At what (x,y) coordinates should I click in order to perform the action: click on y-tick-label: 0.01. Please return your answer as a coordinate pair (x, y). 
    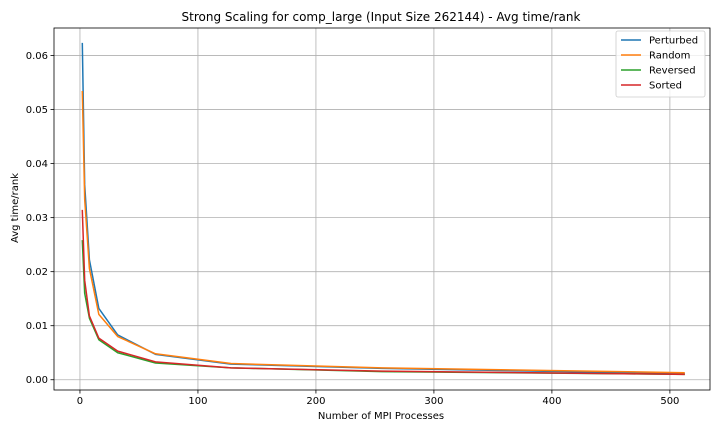
    Looking at the image, I should click on (37, 326).